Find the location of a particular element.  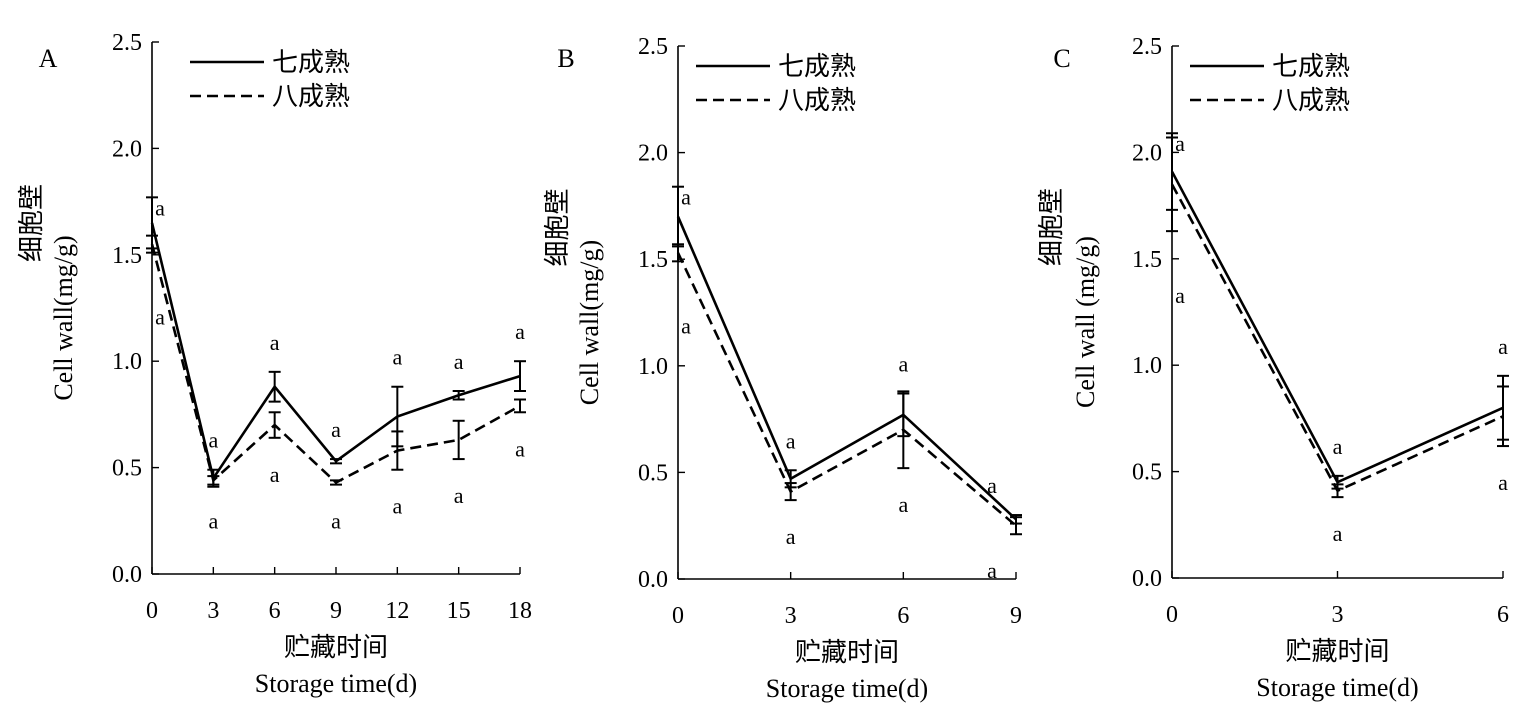

x-tick-label: 12 is located at coordinates (397, 611).